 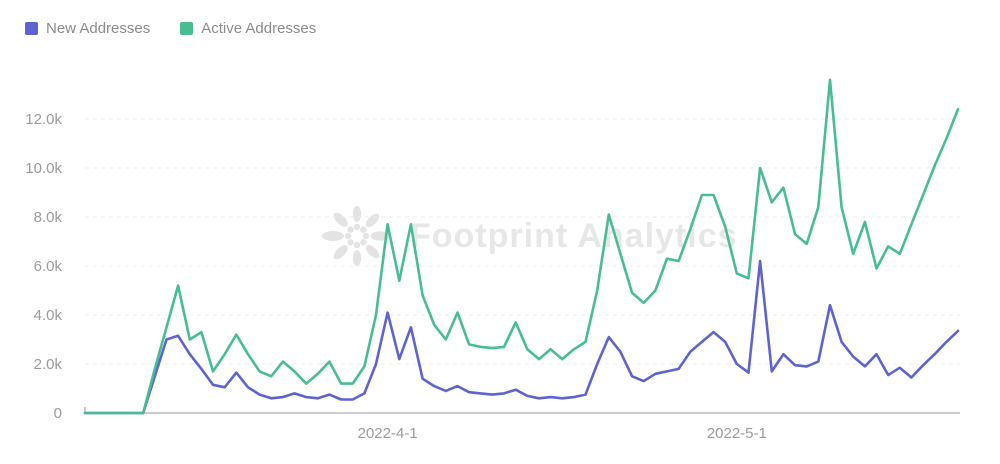 I want to click on legend-item-active-addresses: Active Addresses, so click(x=248, y=28).